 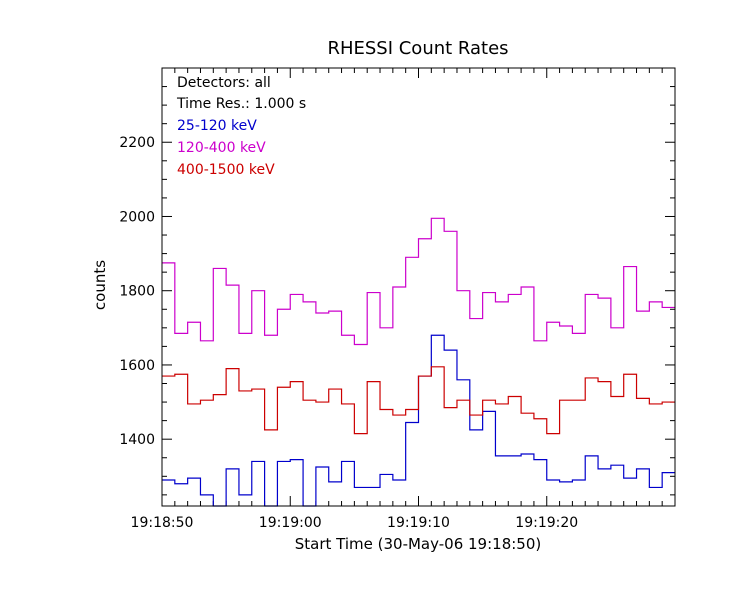 What do you see at coordinates (221, 148) in the screenshot?
I see `legend-entry-120-400-kev: 120-400 keV` at bounding box center [221, 148].